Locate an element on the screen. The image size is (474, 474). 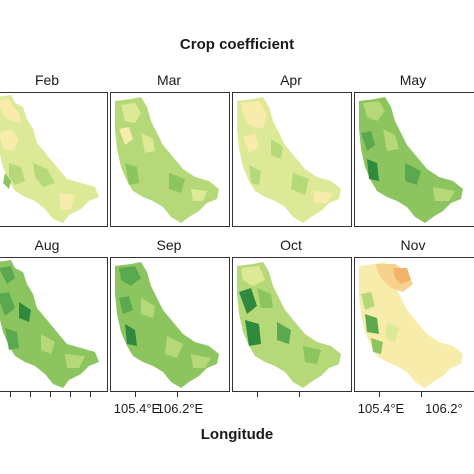
map-panel-sep is located at coordinates (170, 324).